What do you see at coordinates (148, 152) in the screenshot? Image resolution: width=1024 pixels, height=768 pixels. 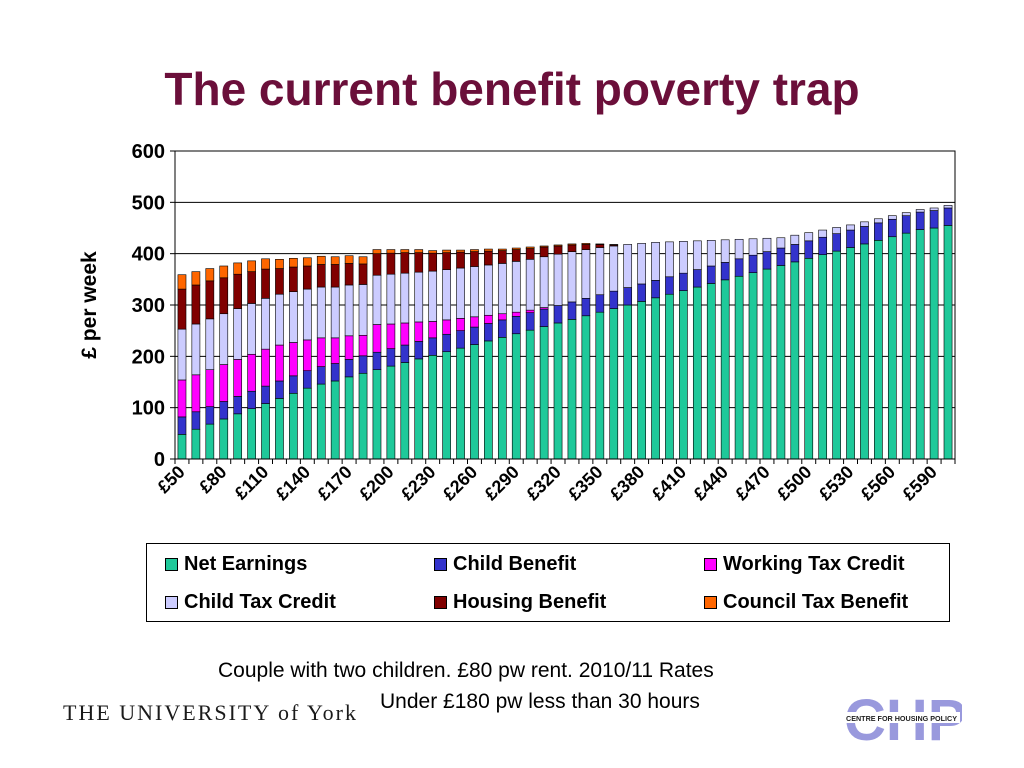 I see `y-tick-label: 600` at bounding box center [148, 152].